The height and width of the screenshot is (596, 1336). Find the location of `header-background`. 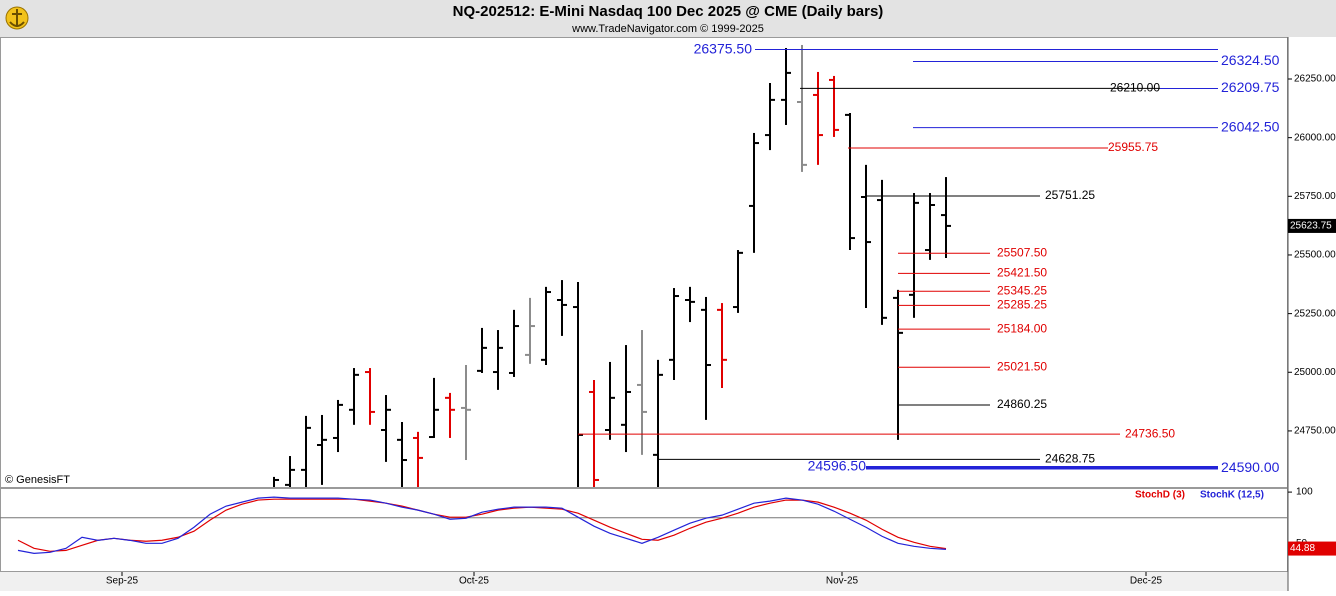

header-background is located at coordinates (668, 18).